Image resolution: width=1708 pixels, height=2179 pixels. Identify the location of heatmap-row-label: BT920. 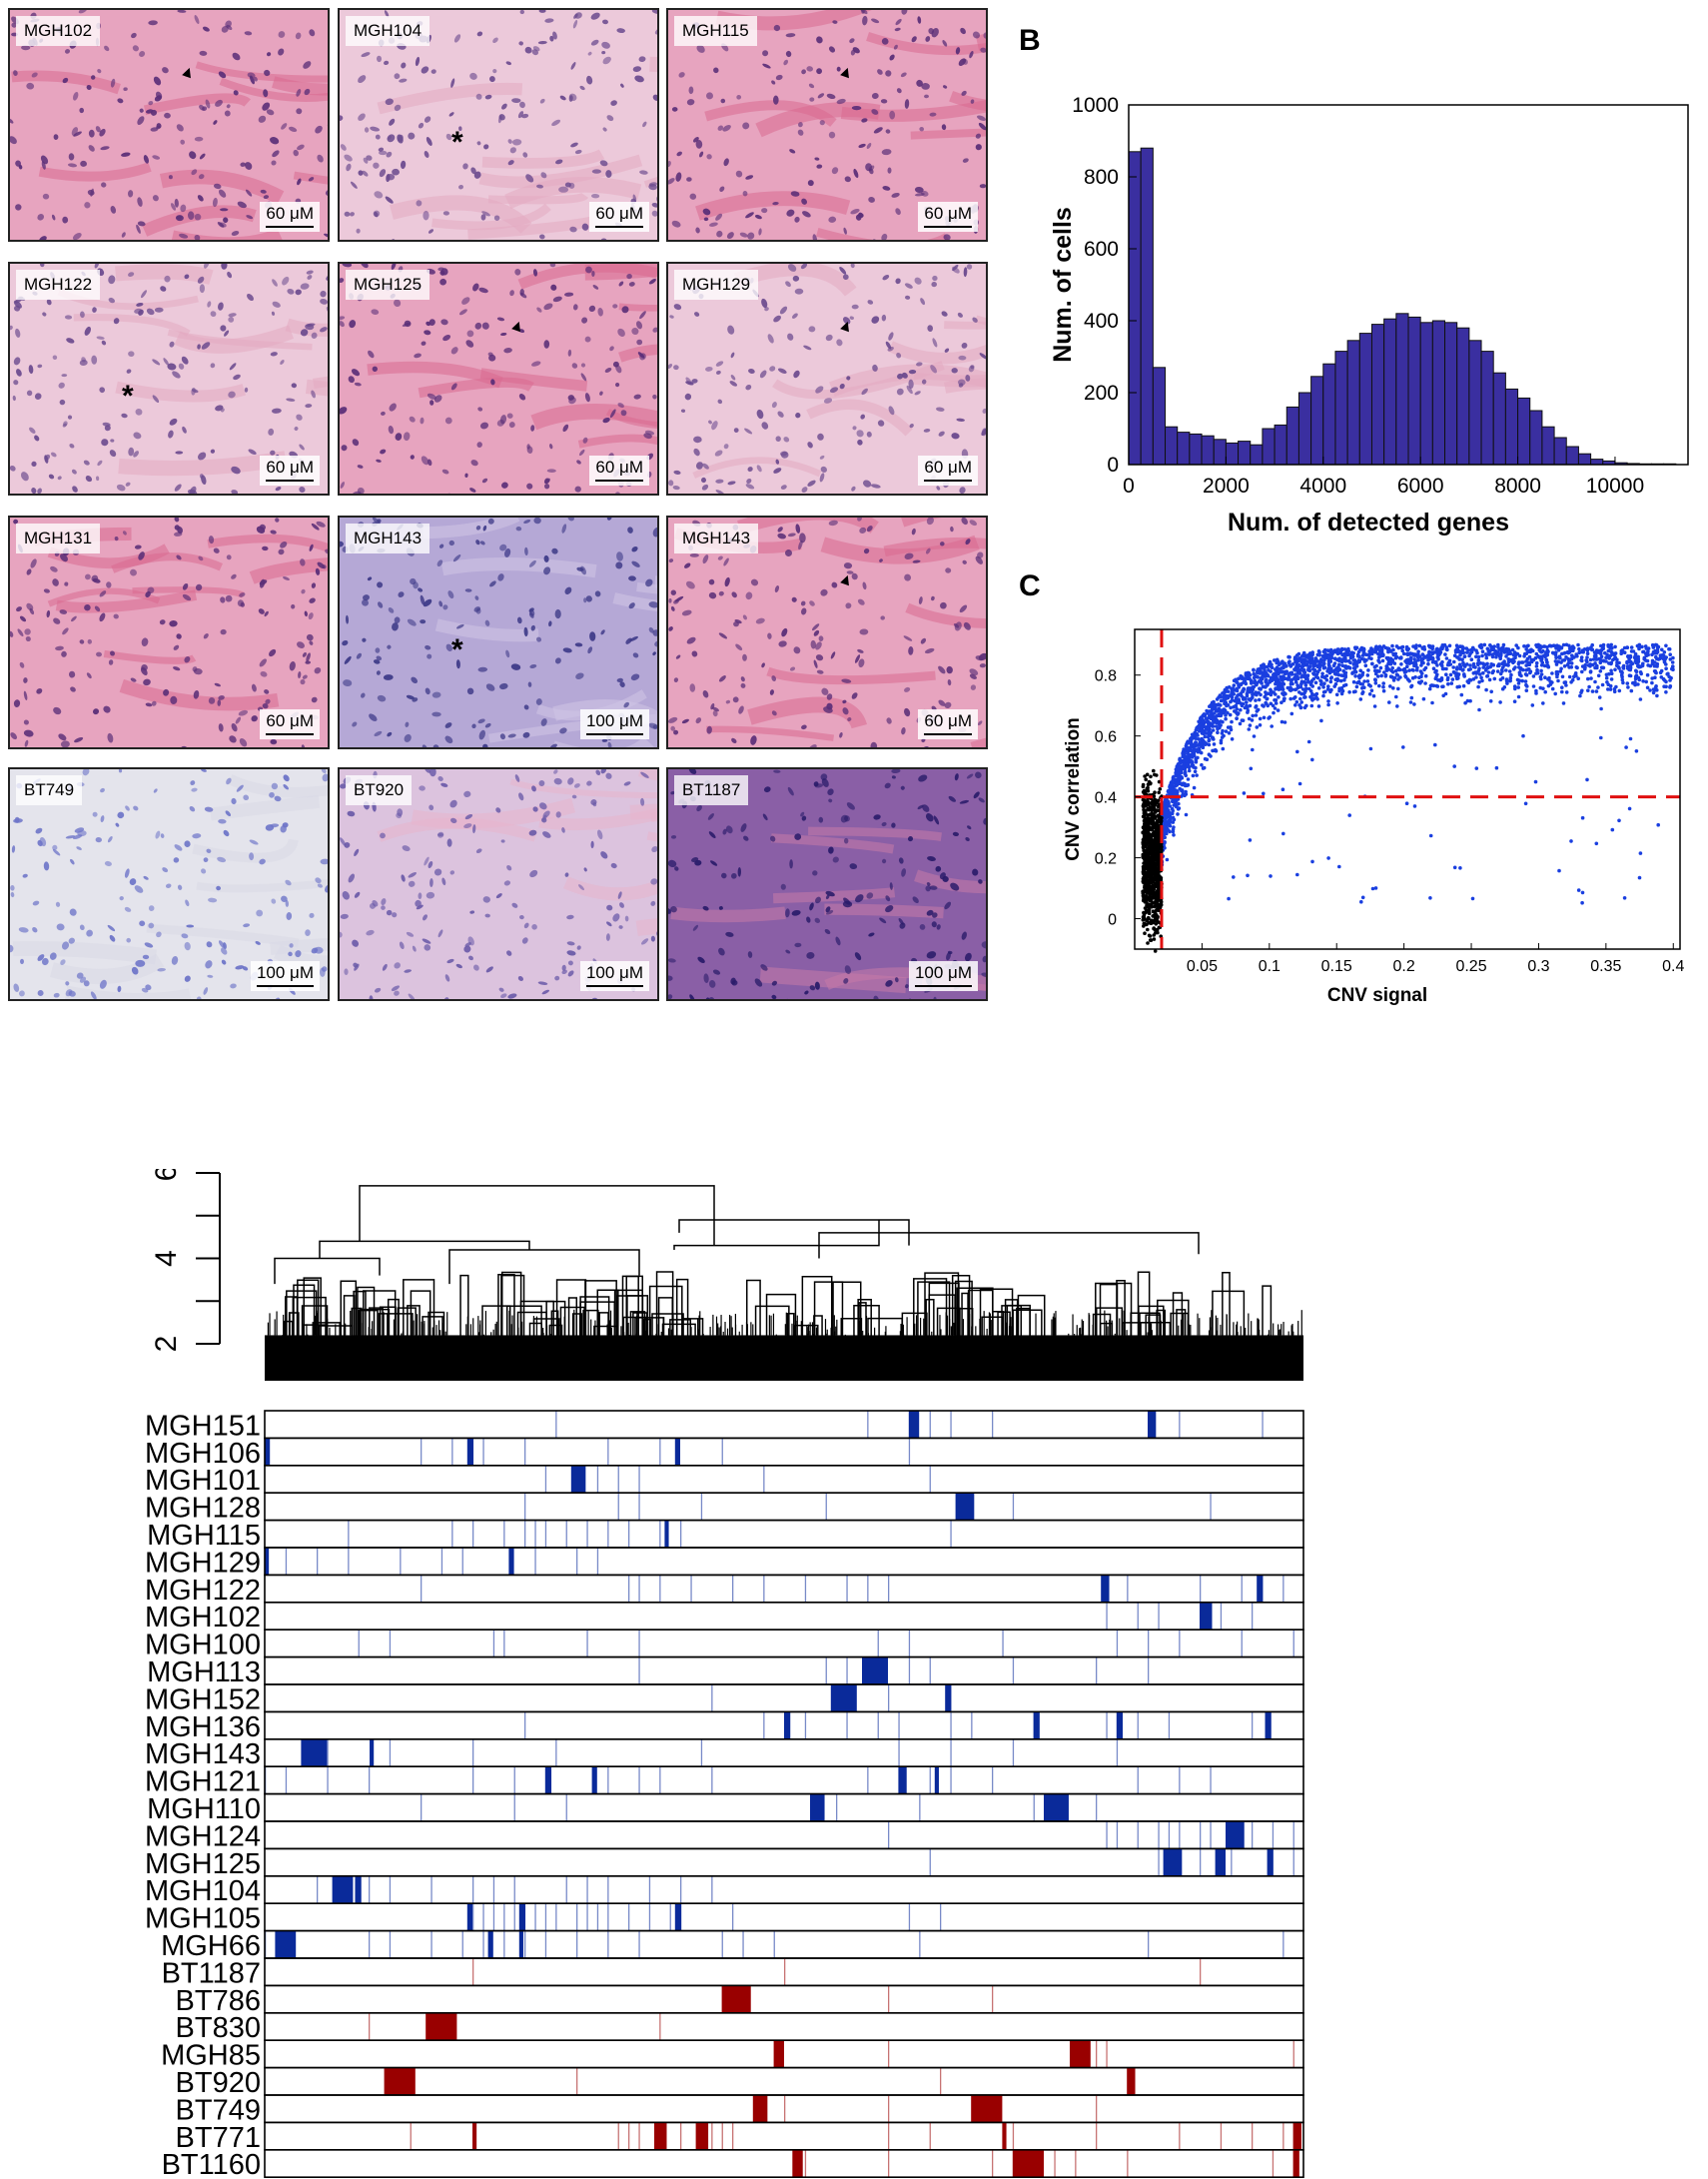
(218, 2083).